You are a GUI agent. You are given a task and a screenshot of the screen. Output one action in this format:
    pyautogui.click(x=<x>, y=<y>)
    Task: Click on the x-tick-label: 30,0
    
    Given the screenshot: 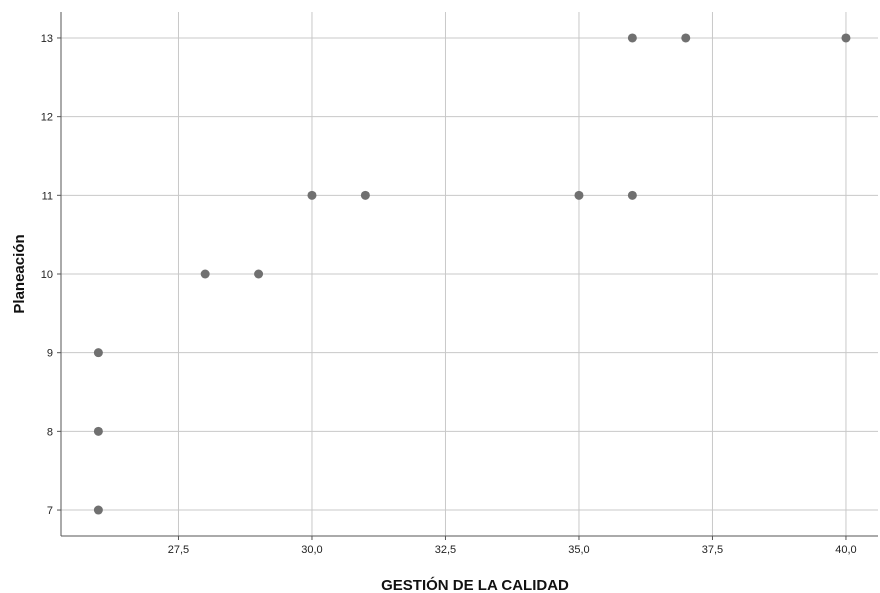 What is the action you would take?
    pyautogui.click(x=311, y=550)
    